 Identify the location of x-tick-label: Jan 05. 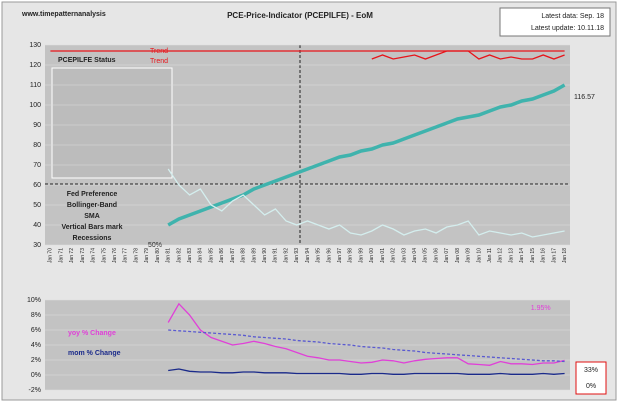
(426, 255).